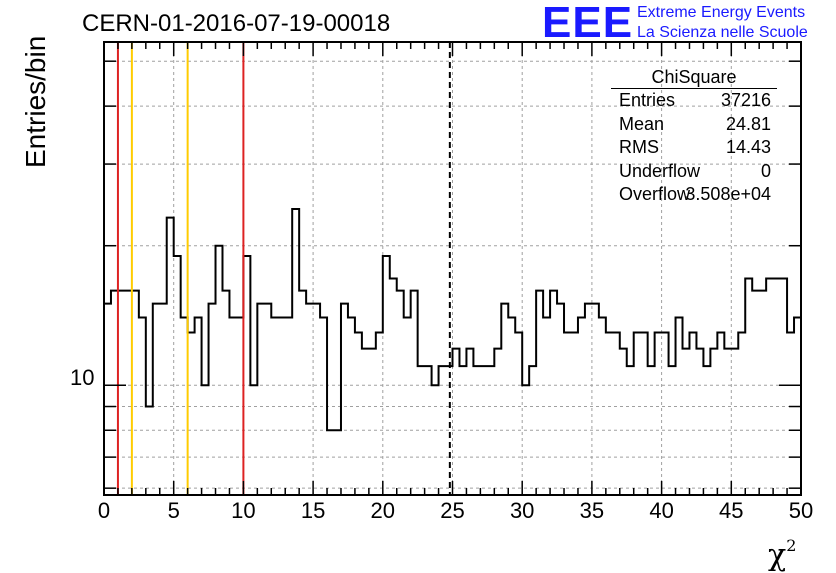 The image size is (836, 573). Describe the element at coordinates (694, 77) in the screenshot. I see `stats-title: ChiSquare` at that location.